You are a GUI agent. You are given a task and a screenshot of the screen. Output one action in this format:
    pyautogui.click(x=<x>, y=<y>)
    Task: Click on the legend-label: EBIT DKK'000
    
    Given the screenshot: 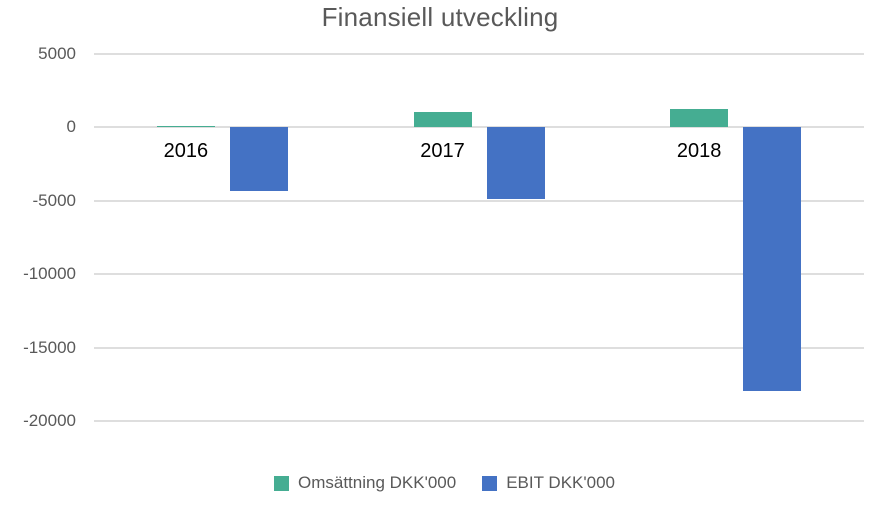 What is the action you would take?
    pyautogui.click(x=560, y=482)
    